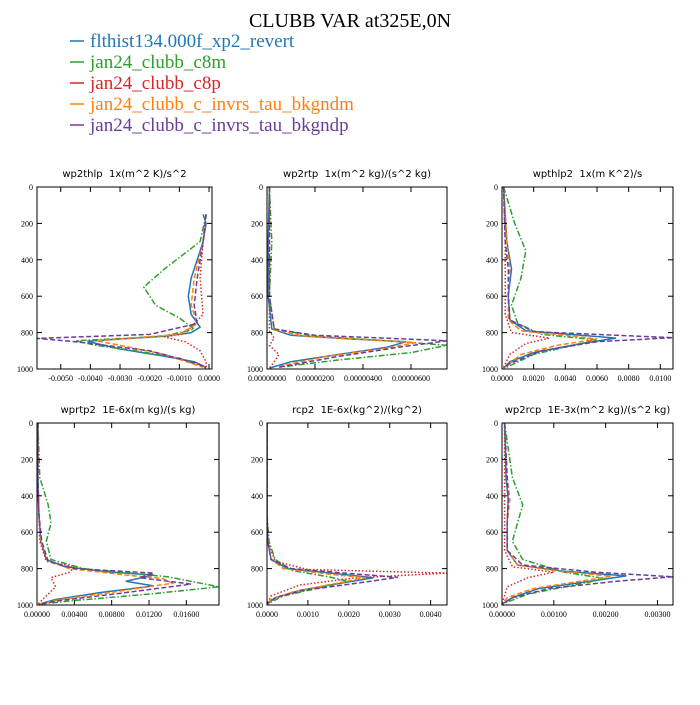 The height and width of the screenshot is (705, 700). What do you see at coordinates (657, 614) in the screenshot?
I see `x-tick-label: 0.00300` at bounding box center [657, 614].